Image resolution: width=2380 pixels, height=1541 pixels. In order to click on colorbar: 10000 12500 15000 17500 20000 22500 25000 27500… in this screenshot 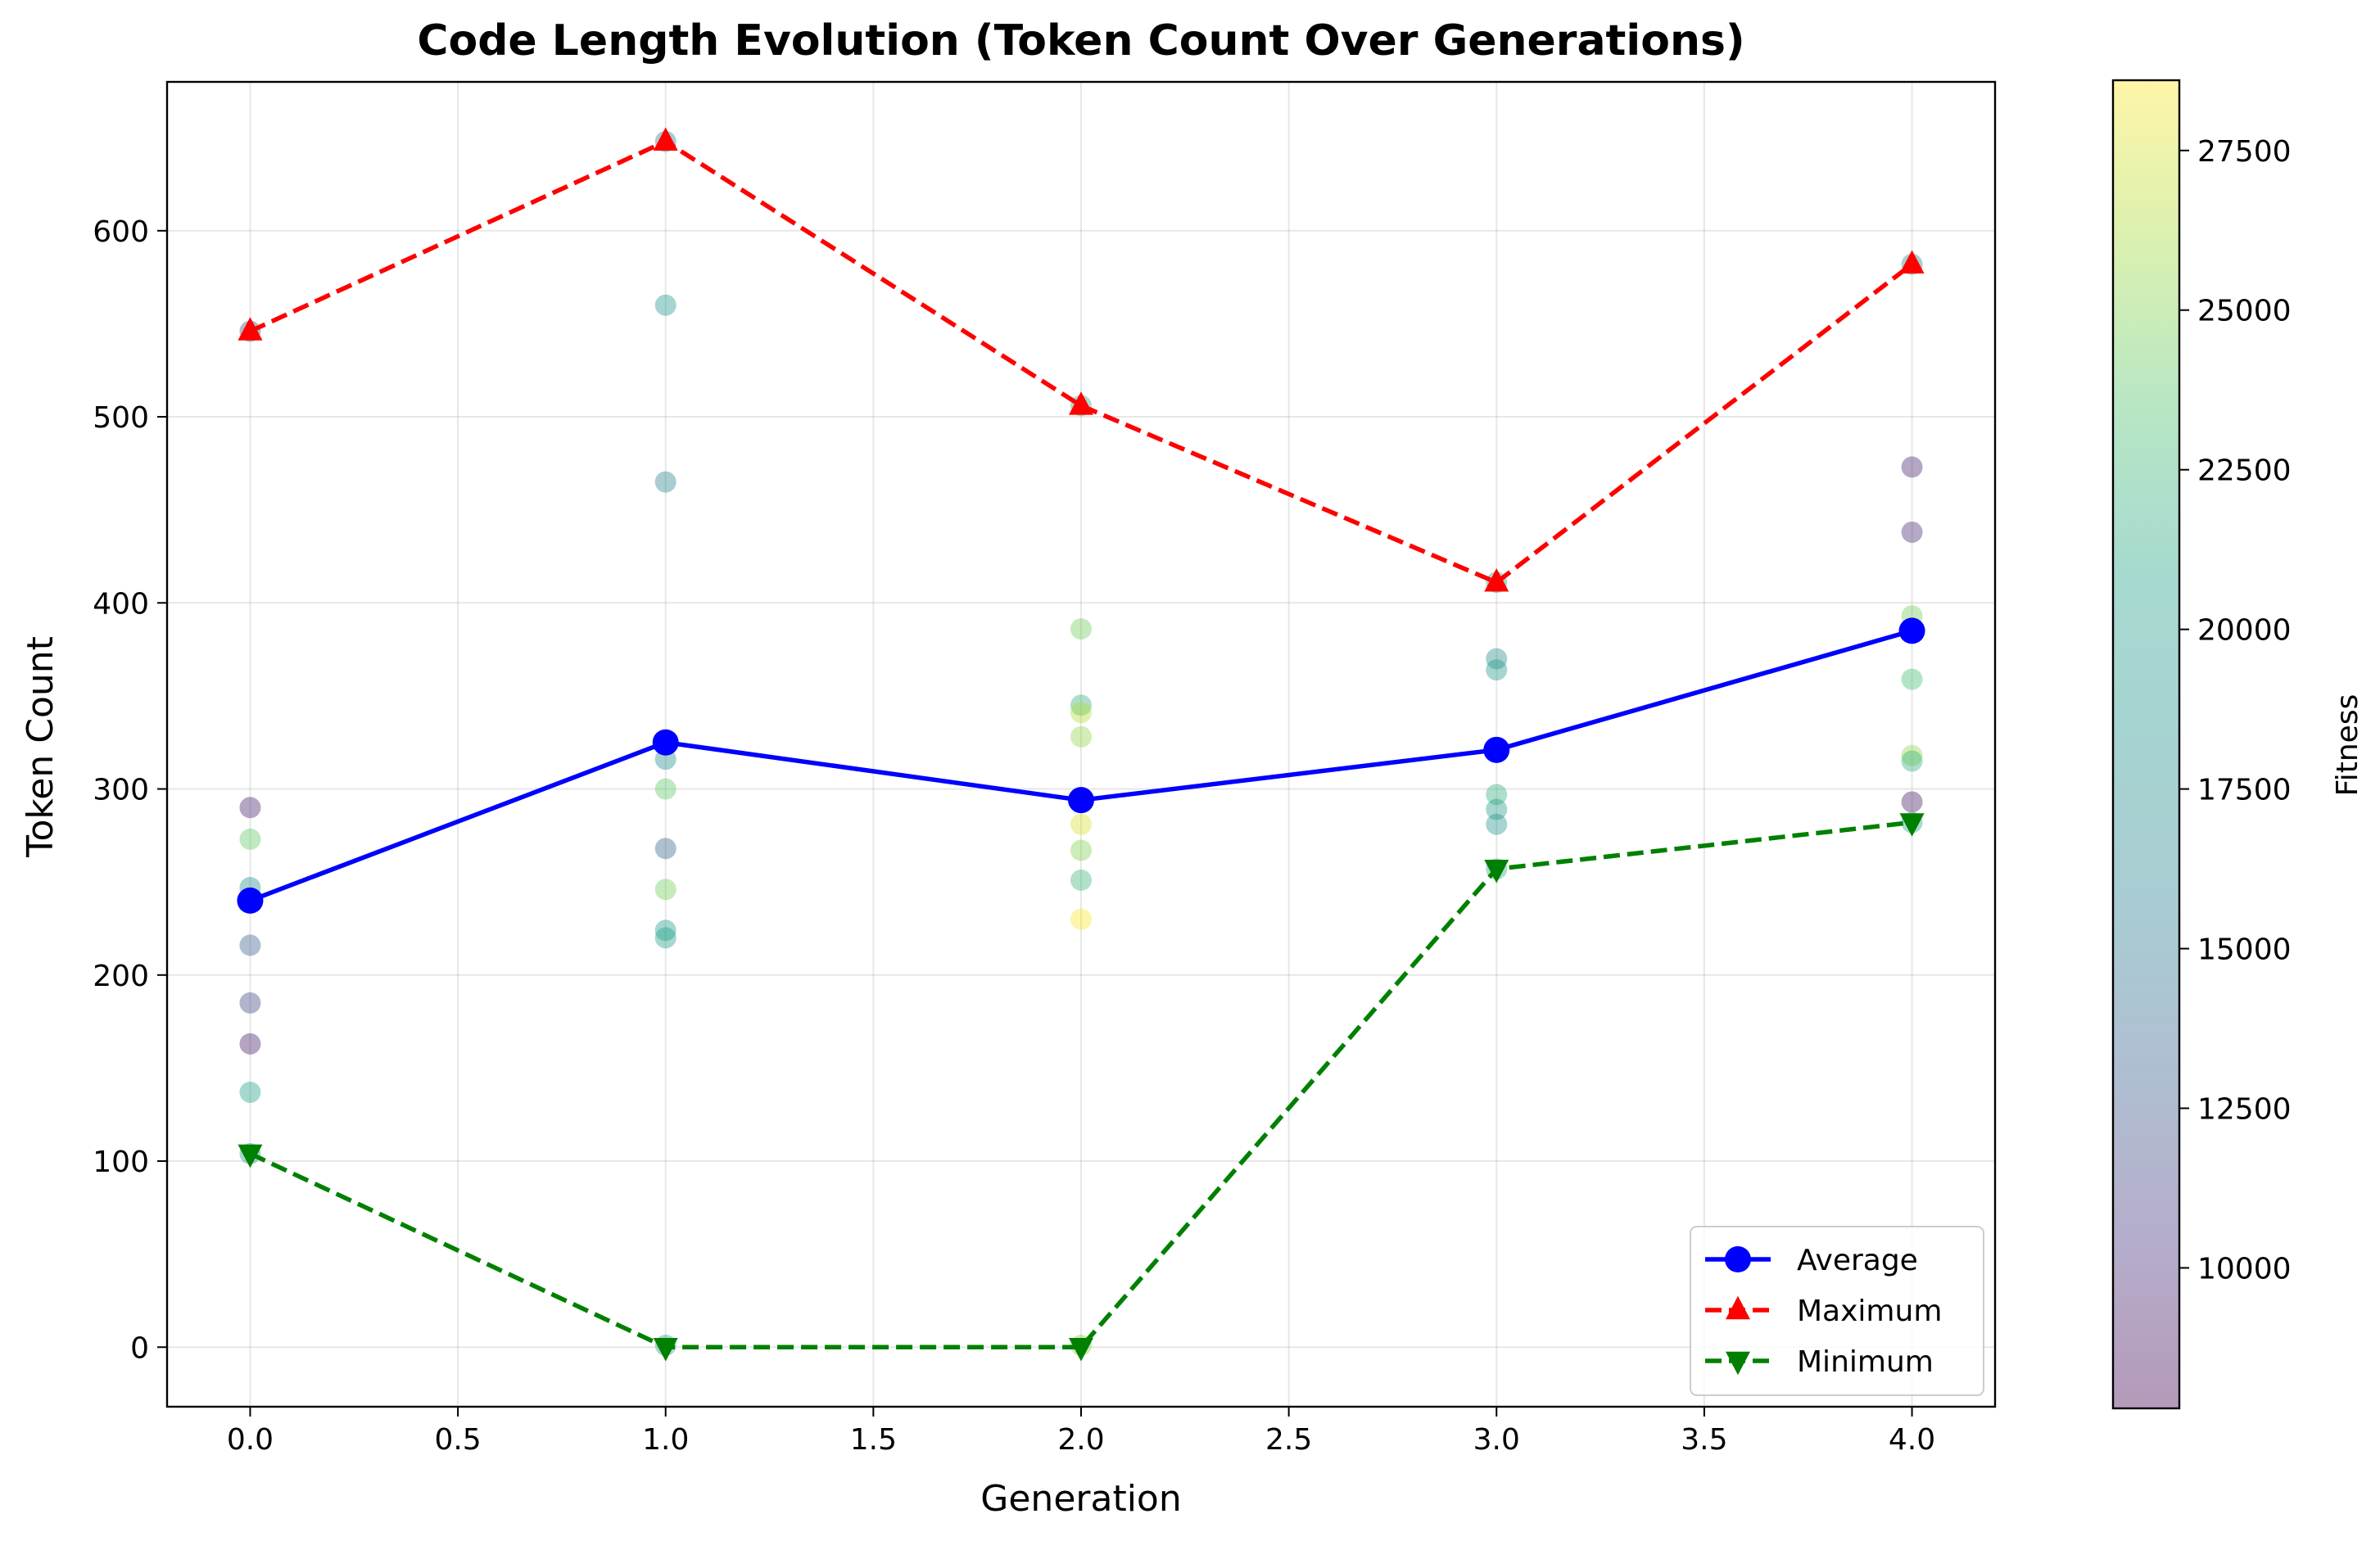, I will do `click(2238, 745)`.